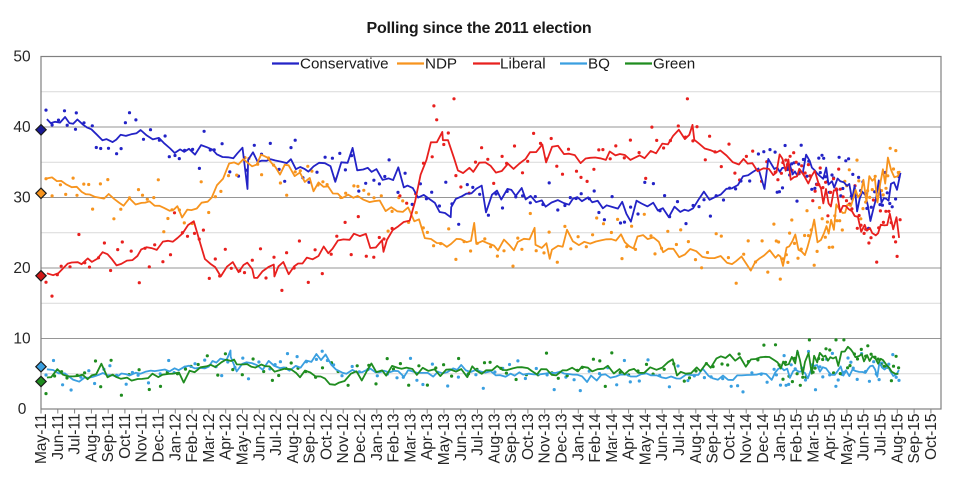 This screenshot has width=960, height=479. Describe the element at coordinates (441, 64) in the screenshot. I see `svg-text: NDP` at that location.